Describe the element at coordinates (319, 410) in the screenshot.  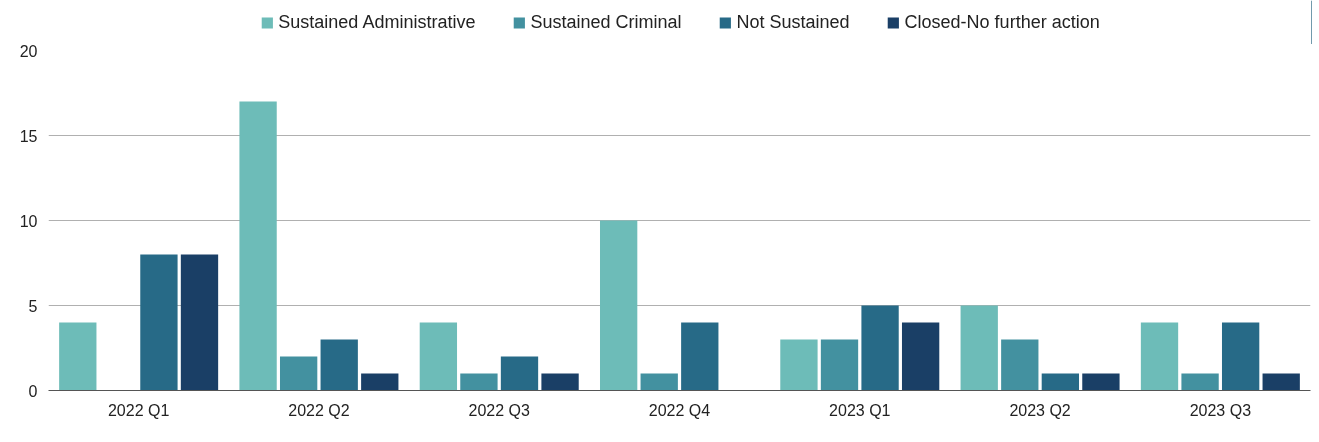
I see `x-tick-label: 2022 Q2` at that location.